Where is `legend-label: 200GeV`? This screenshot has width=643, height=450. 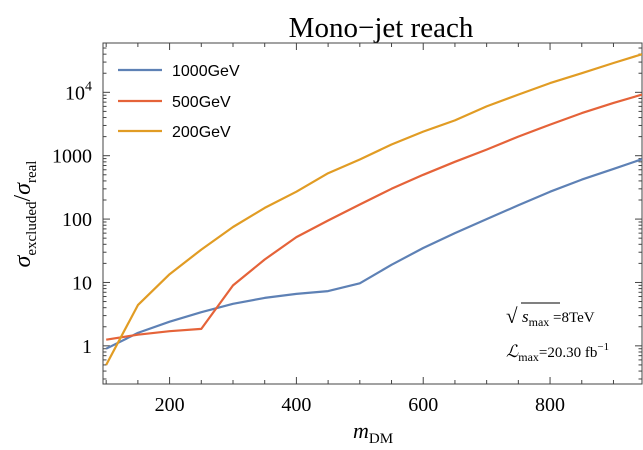 legend-label: 200GeV is located at coordinates (201, 132).